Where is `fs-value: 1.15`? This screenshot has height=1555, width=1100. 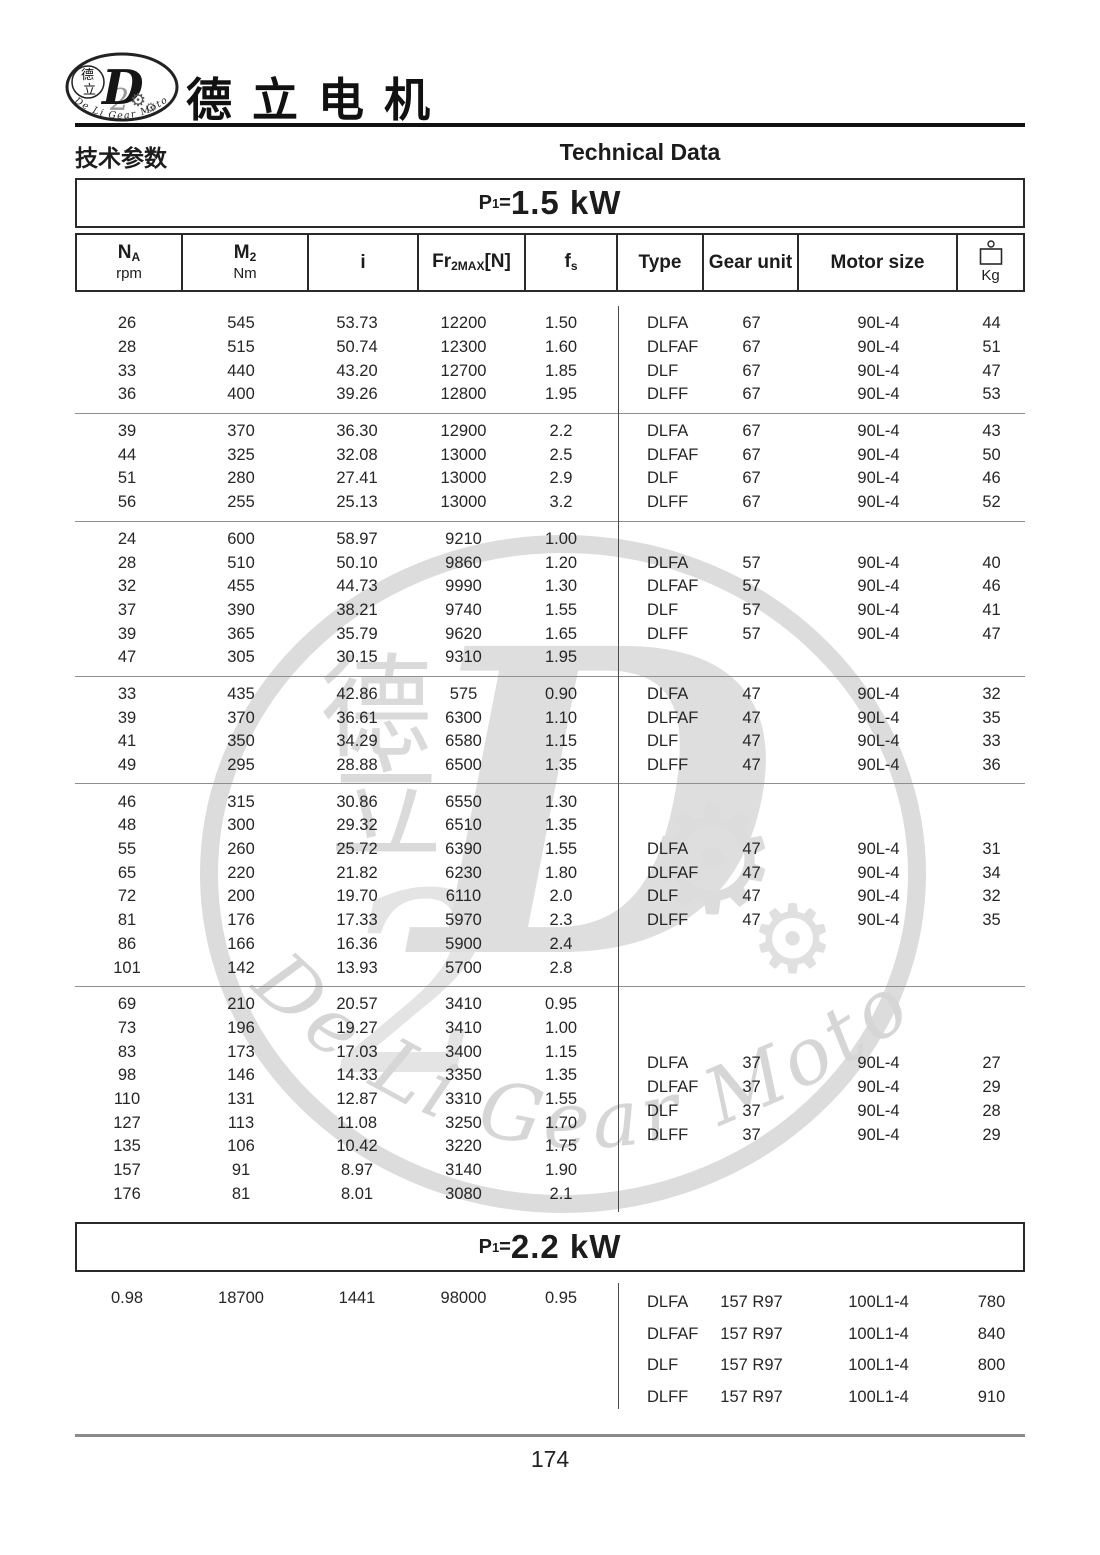 fs-value: 1.15 is located at coordinates (561, 1051).